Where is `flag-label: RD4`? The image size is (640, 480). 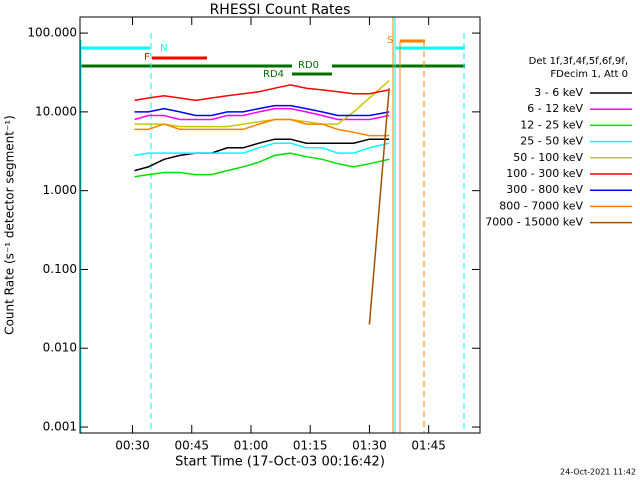
flag-label: RD4 is located at coordinates (273, 74).